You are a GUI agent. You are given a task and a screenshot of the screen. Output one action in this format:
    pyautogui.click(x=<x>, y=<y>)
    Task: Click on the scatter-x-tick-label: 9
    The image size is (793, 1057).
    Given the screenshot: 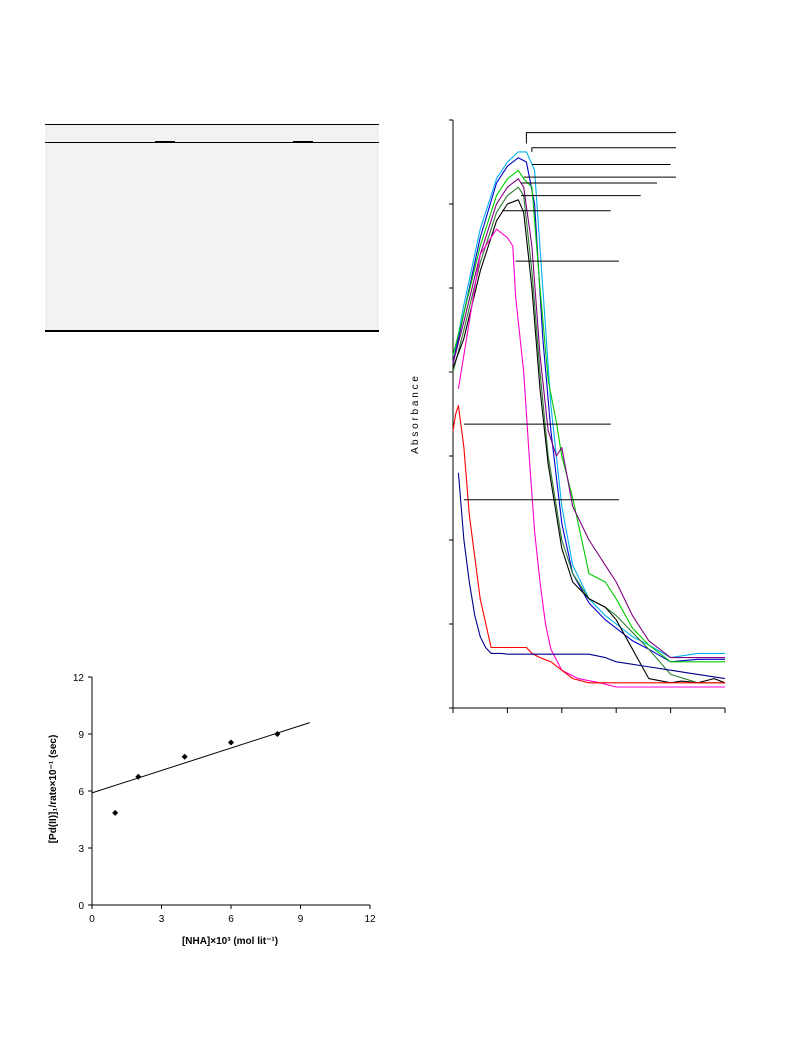 What is the action you would take?
    pyautogui.click(x=301, y=919)
    